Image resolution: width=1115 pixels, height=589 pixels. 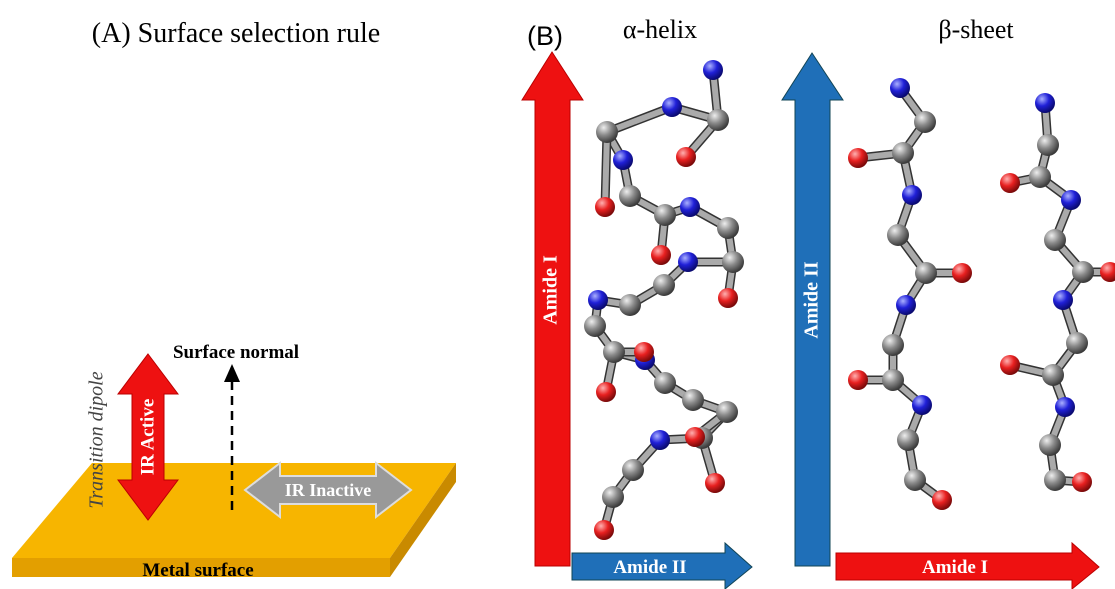 What do you see at coordinates (423, 520) in the screenshot?
I see `metal-plate-side` at bounding box center [423, 520].